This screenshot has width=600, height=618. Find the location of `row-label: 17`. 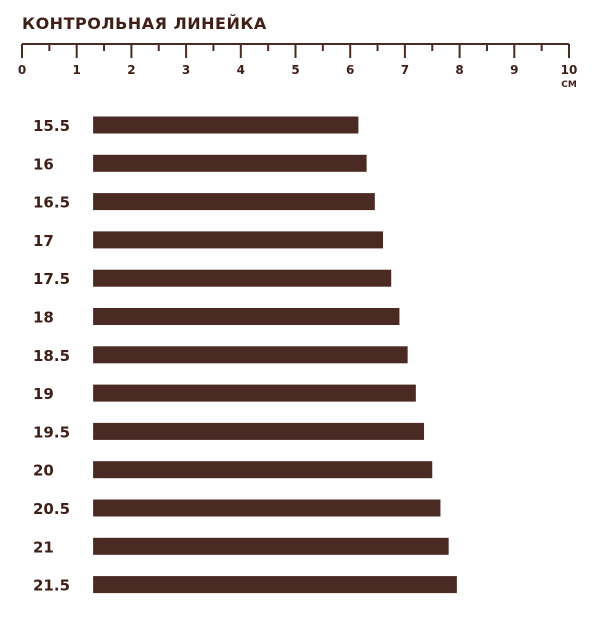

row-label: 17 is located at coordinates (43, 241).